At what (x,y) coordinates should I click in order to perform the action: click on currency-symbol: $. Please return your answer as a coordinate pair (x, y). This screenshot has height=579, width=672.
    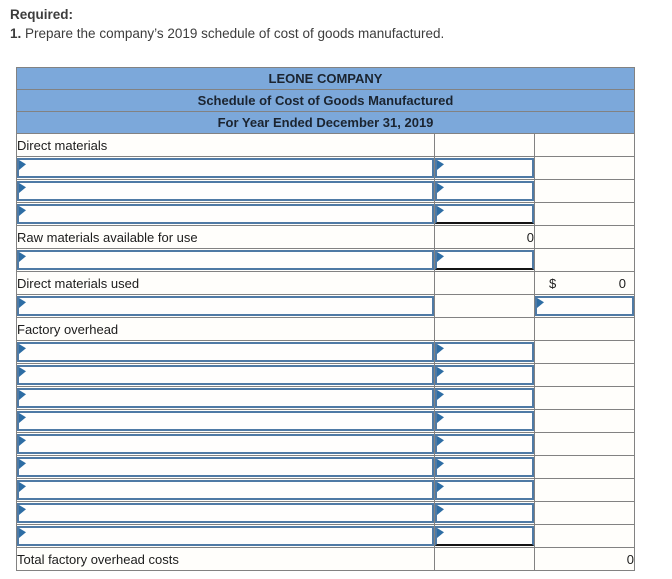
    Looking at the image, I should click on (553, 283).